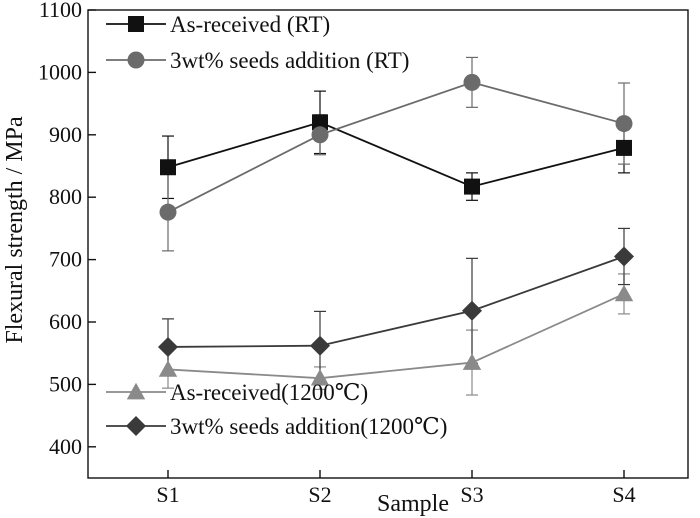 The height and width of the screenshot is (518, 700). I want to click on y-tick-label: 900, so click(65, 134).